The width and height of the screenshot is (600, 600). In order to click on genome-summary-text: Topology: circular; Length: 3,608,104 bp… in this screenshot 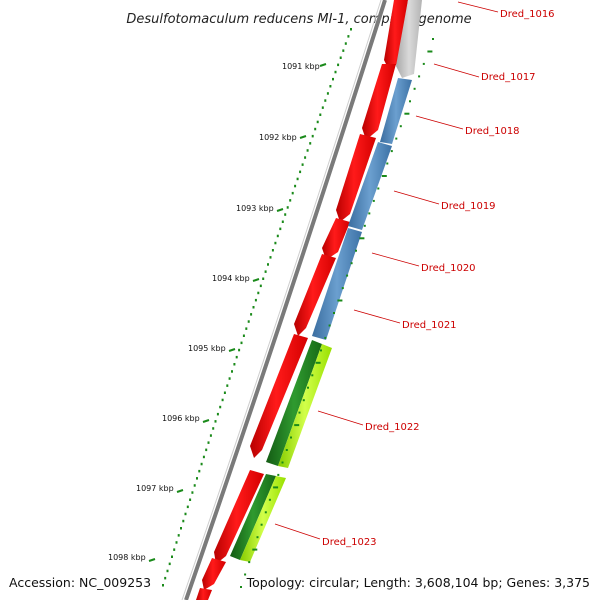, I will do `click(418, 582)`.